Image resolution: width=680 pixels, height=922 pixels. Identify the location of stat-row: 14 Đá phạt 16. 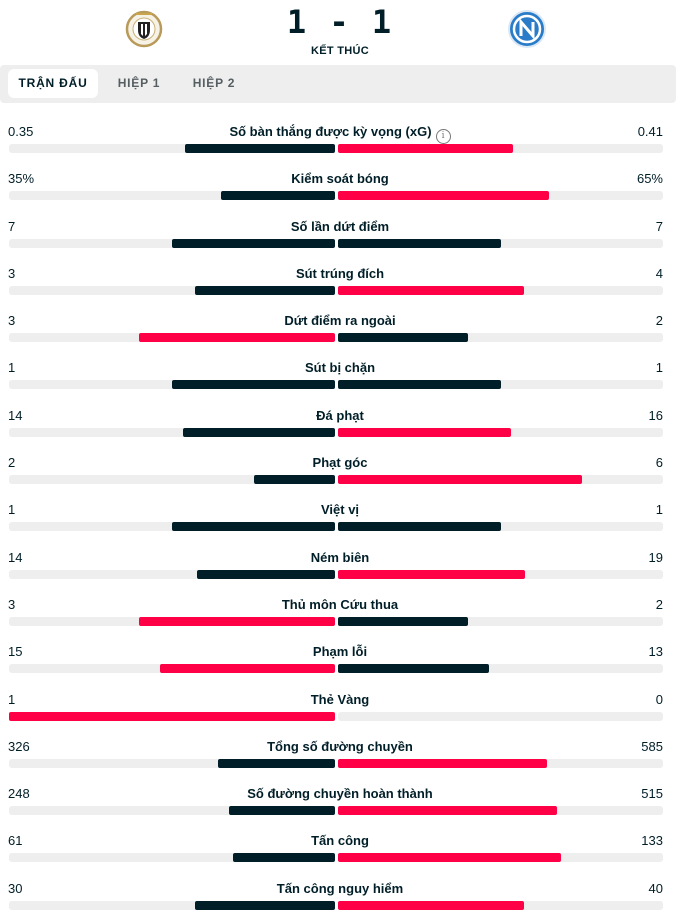
(340, 425).